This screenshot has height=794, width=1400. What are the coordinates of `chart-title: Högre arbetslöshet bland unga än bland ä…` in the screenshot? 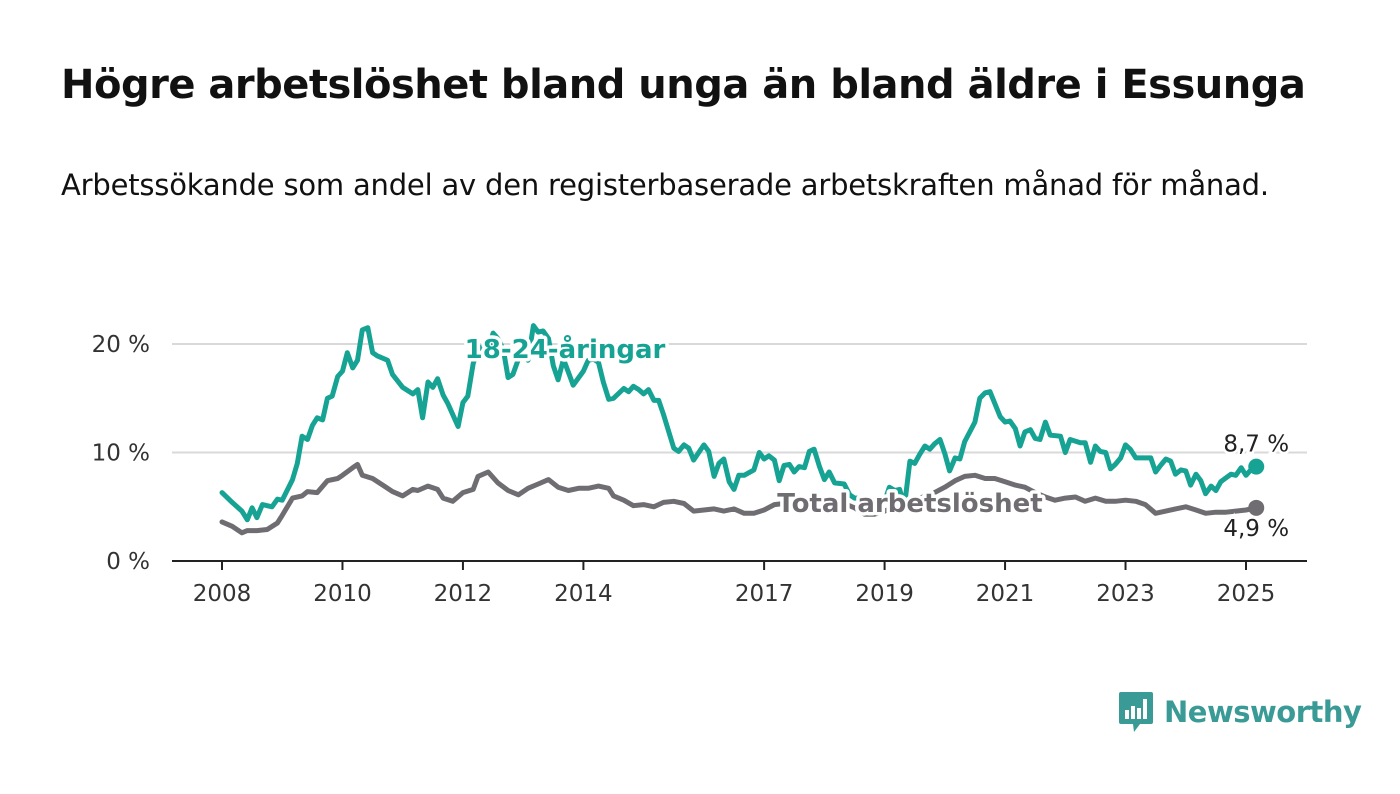 It's located at (683, 85).